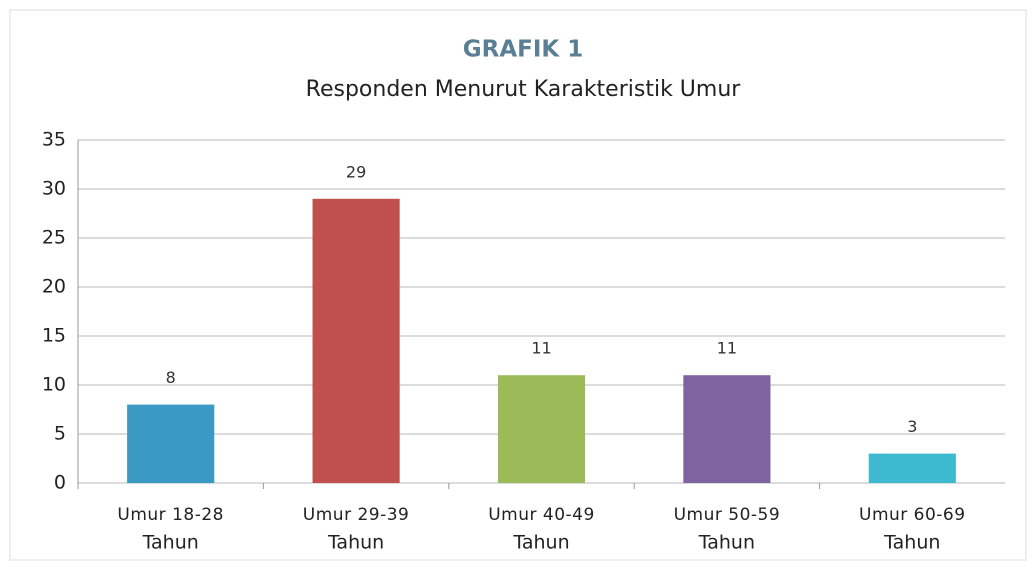 This screenshot has width=1036, height=568. I want to click on value-label: 29, so click(356, 171).